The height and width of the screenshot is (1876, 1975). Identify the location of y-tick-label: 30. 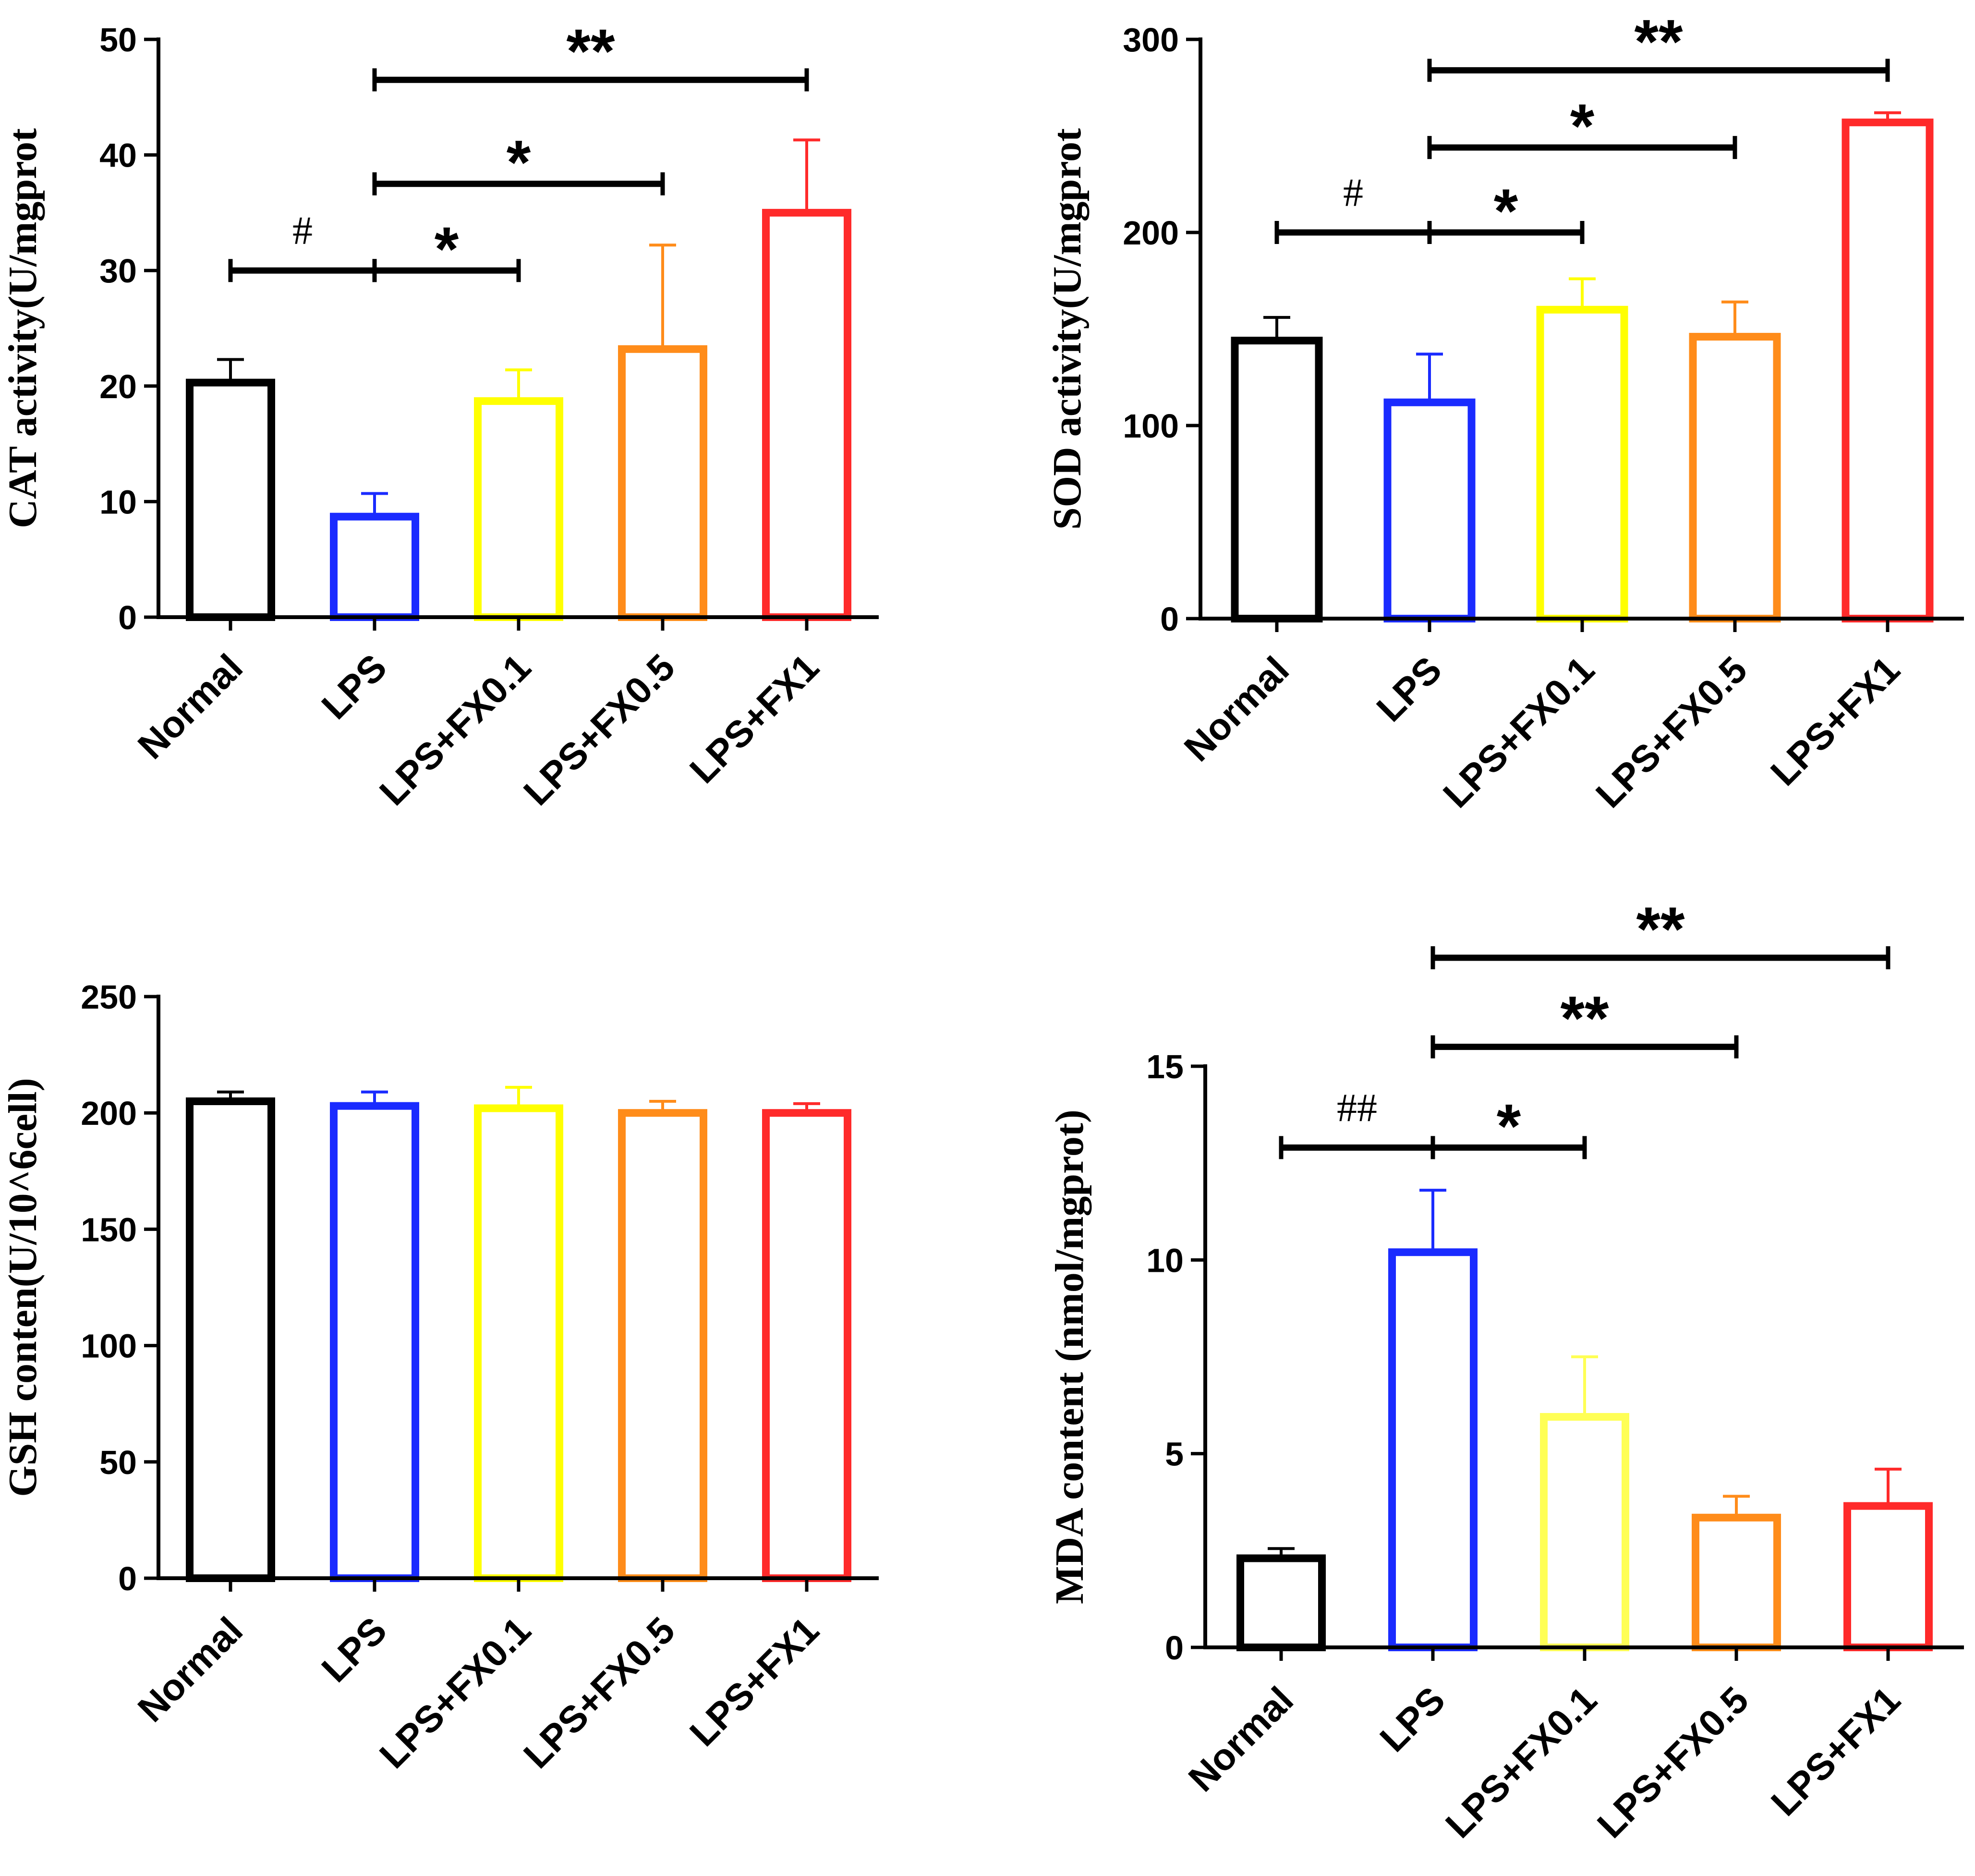
(118, 271).